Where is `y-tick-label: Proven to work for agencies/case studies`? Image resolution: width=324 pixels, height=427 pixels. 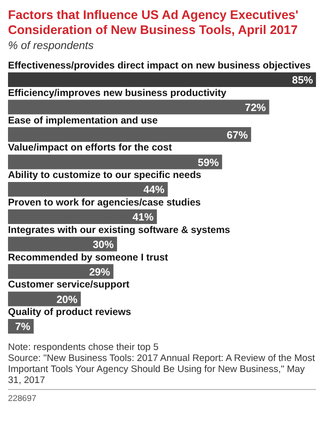 y-tick-label: Proven to work for agencies/case studies is located at coordinates (105, 203).